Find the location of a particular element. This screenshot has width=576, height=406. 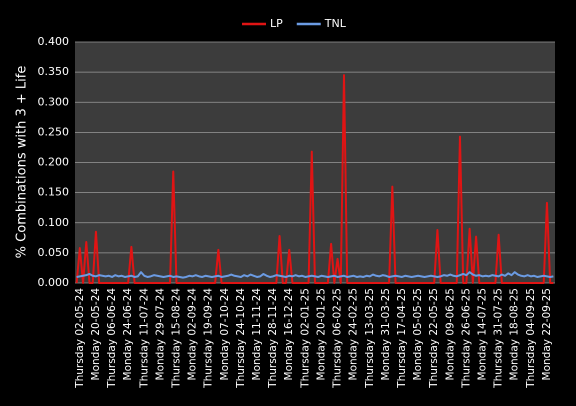

x-tick-label: Monday 22-09-25 is located at coordinates (547, 334).